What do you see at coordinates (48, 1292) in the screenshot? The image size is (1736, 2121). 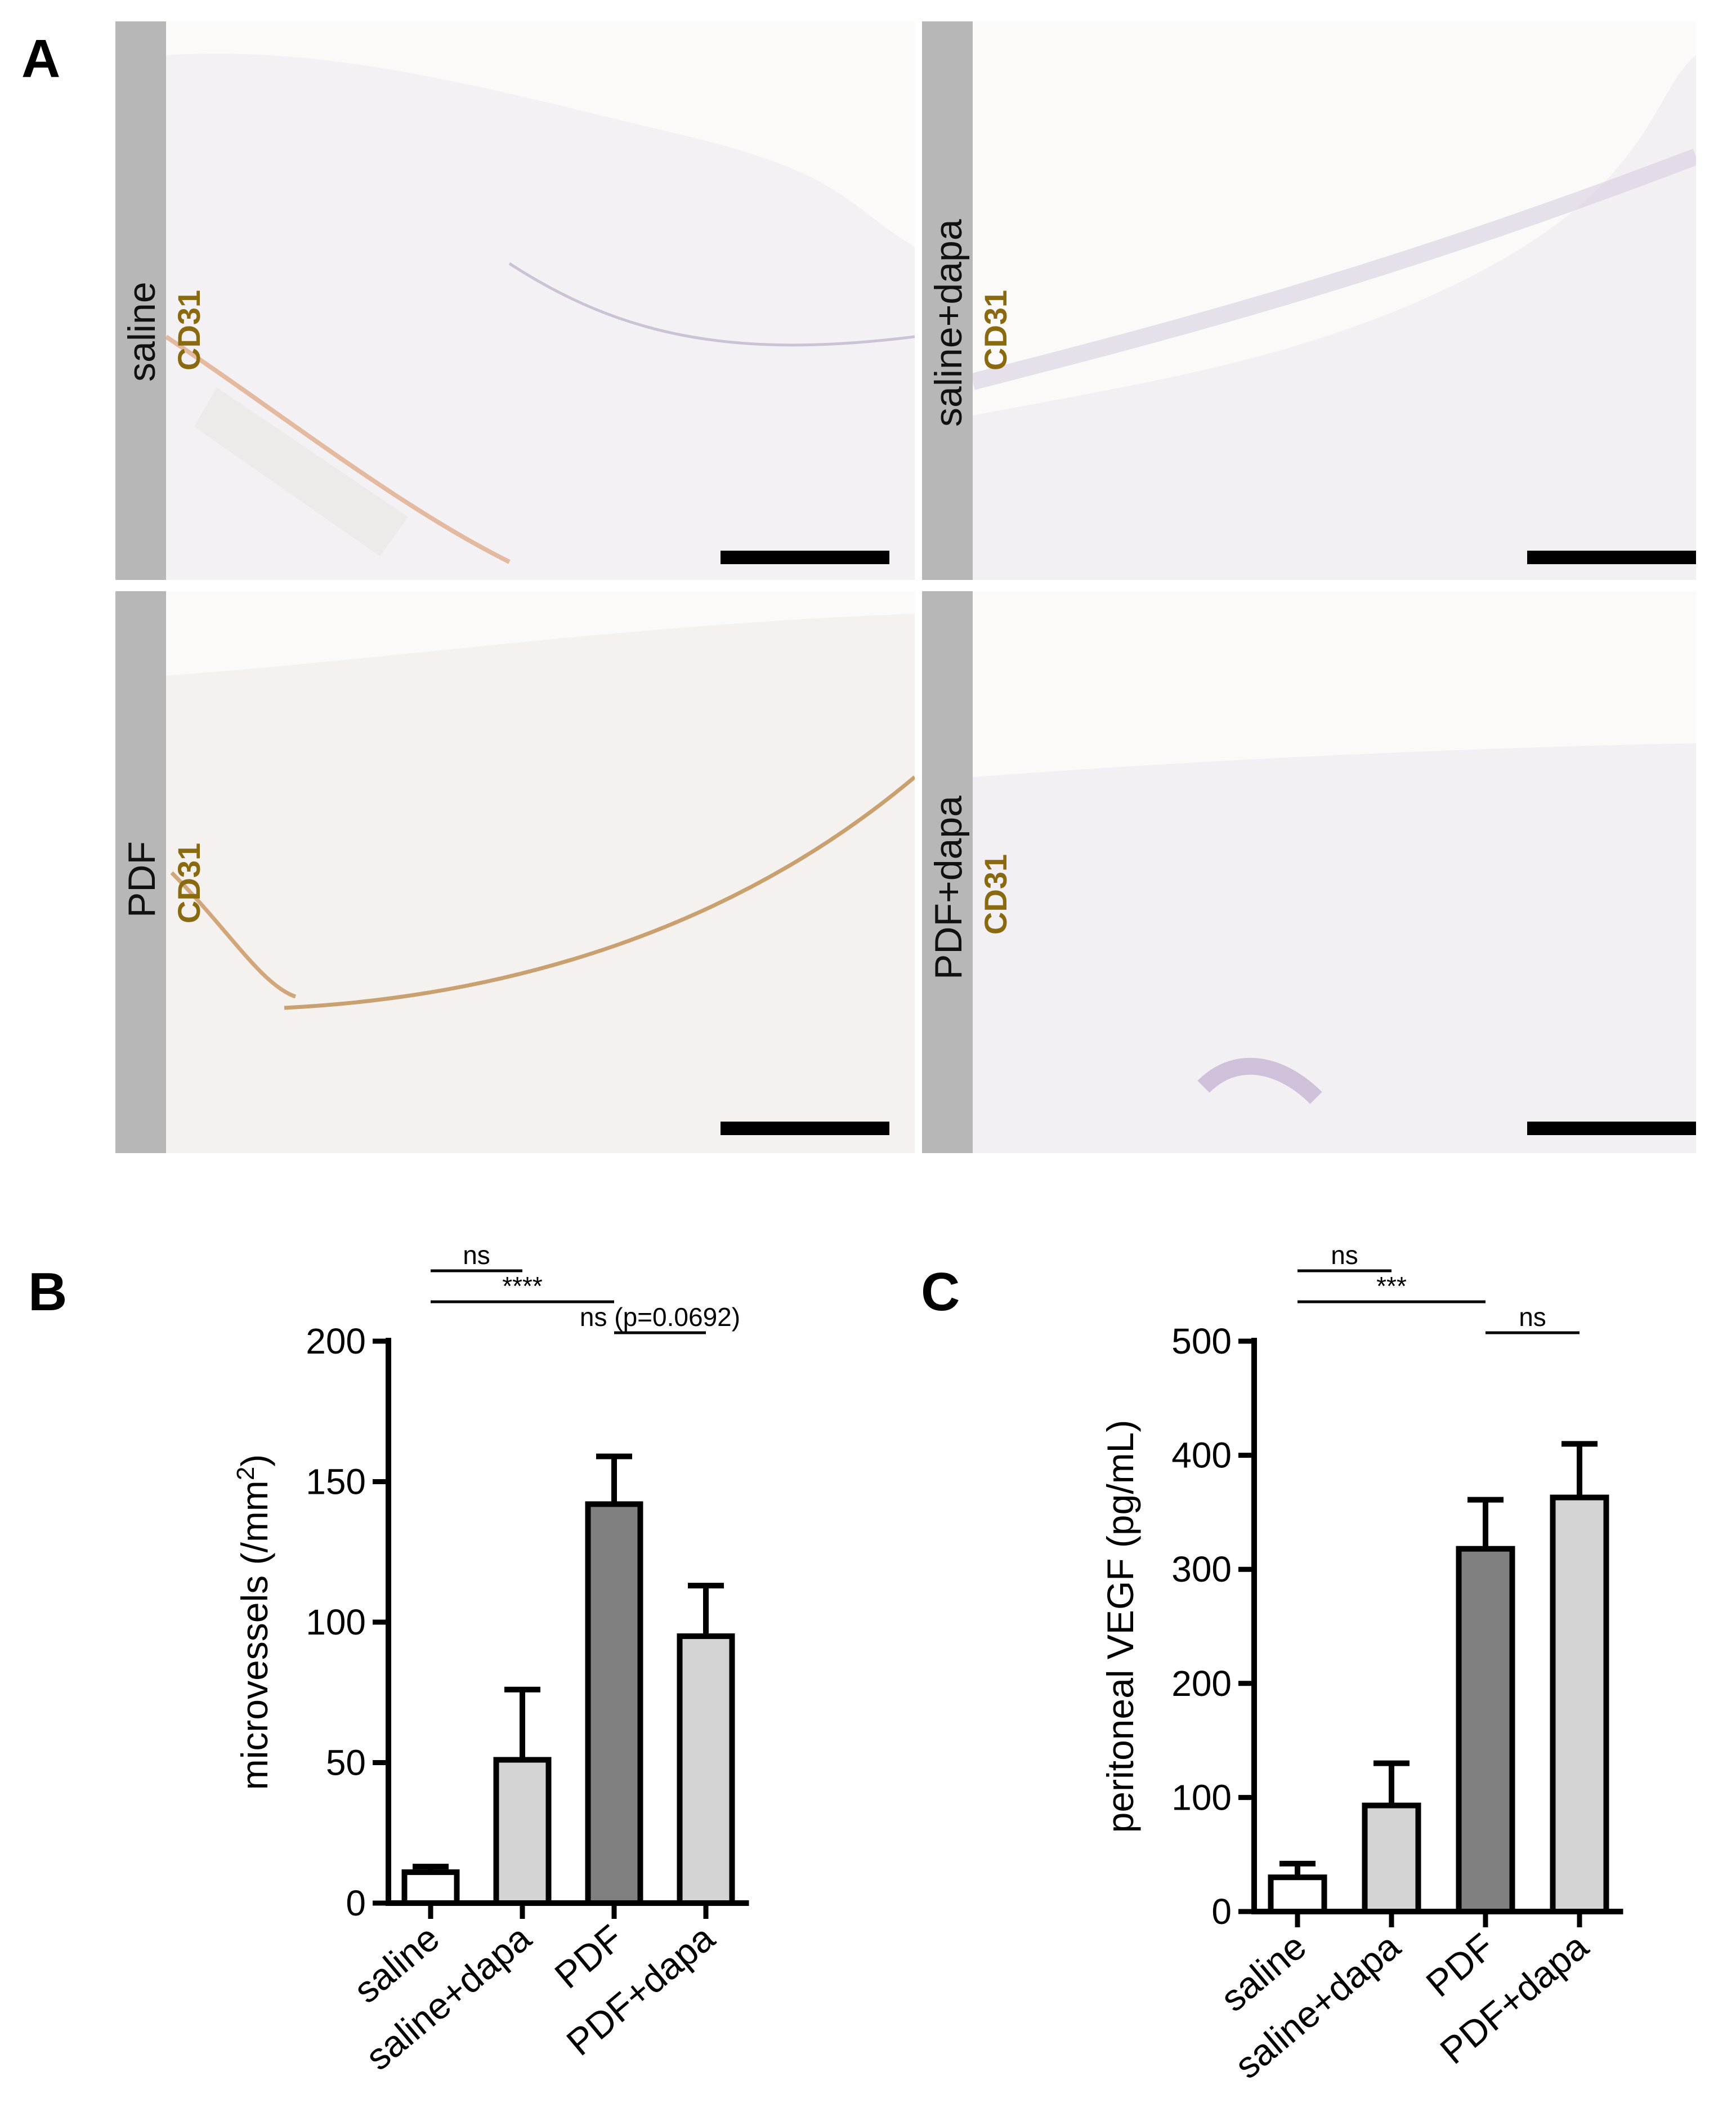 I see `panel-b-letter: B` at bounding box center [48, 1292].